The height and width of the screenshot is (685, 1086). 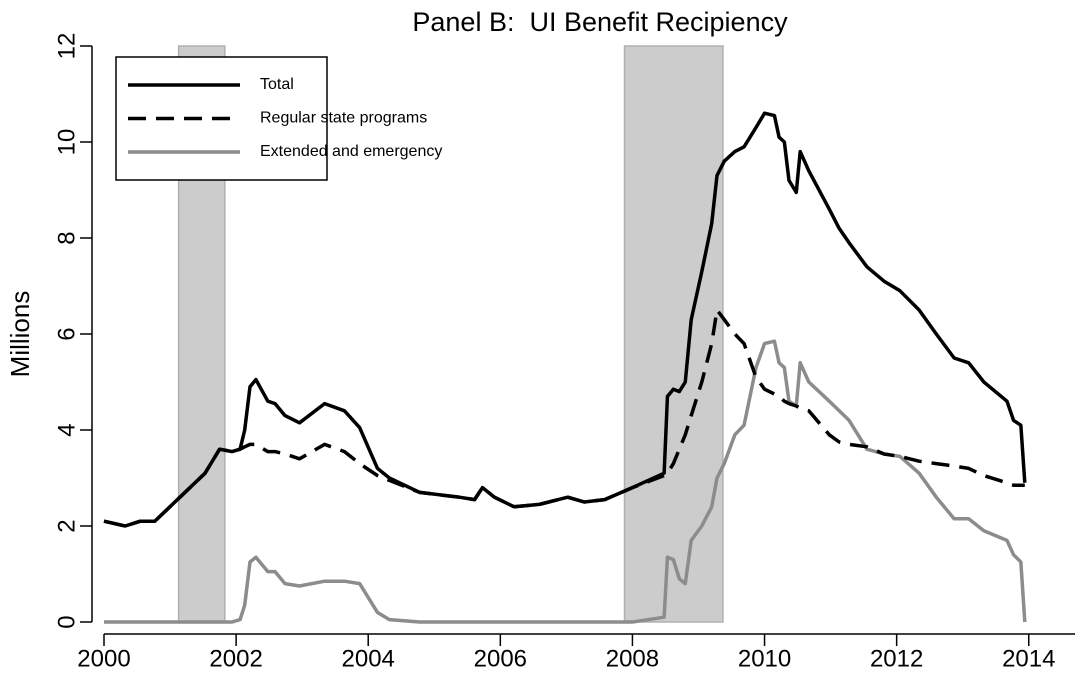 I want to click on x-tick-label: 2002, so click(x=235, y=658).